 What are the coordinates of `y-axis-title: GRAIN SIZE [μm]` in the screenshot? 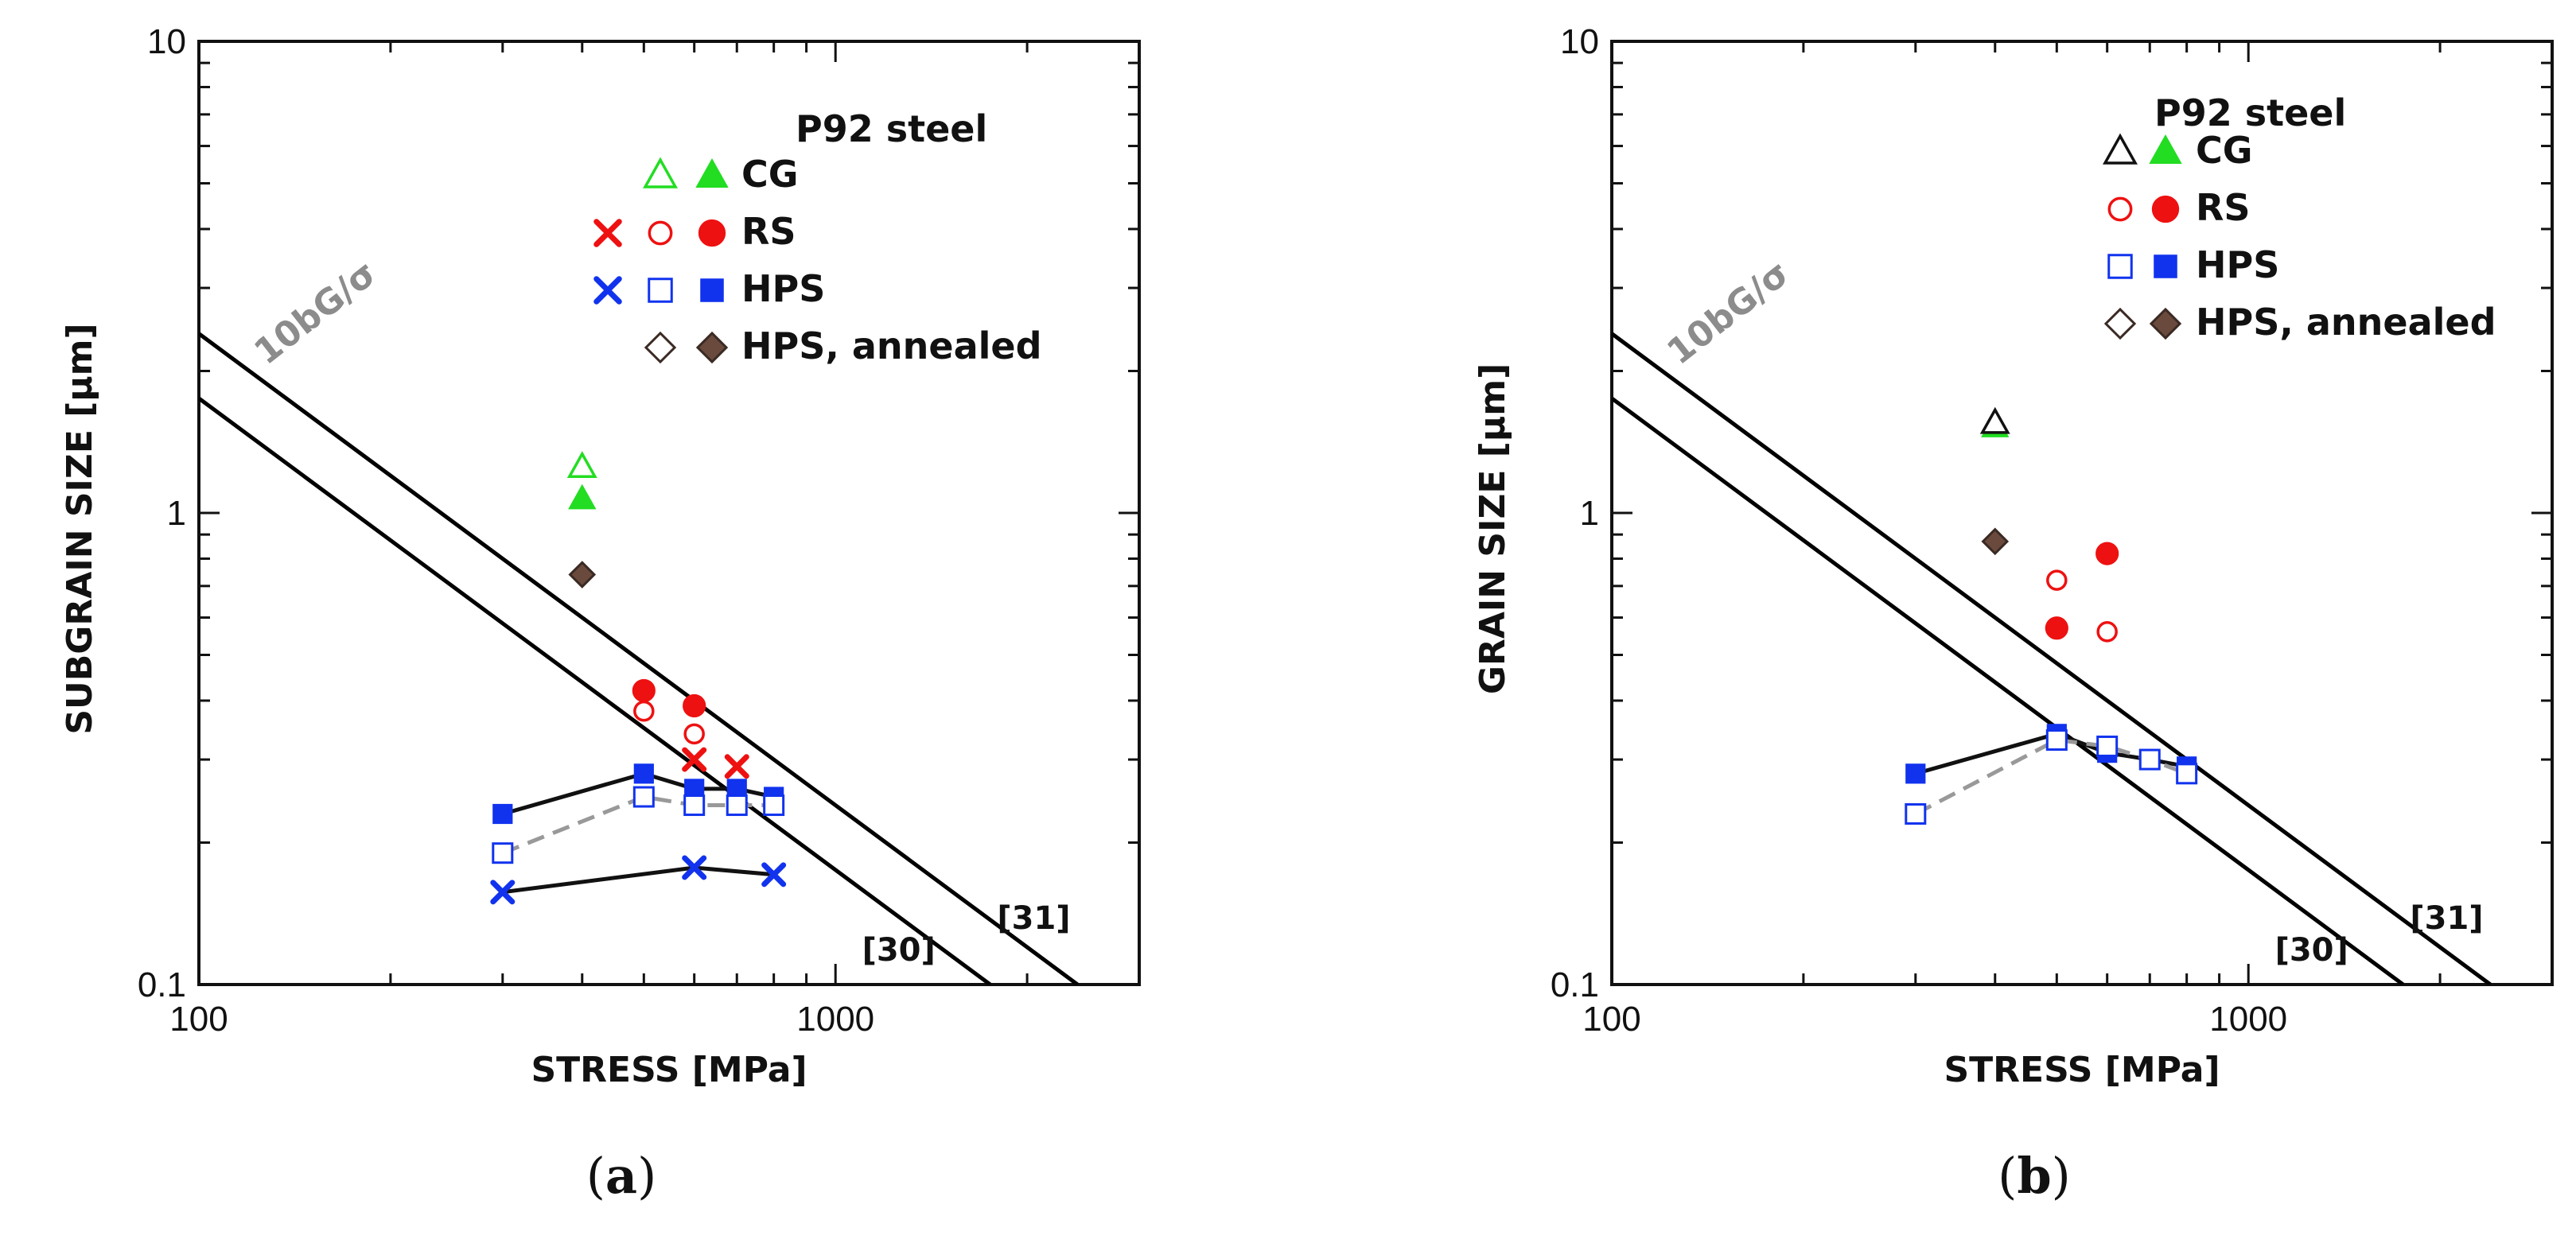 It's located at (1493, 528).